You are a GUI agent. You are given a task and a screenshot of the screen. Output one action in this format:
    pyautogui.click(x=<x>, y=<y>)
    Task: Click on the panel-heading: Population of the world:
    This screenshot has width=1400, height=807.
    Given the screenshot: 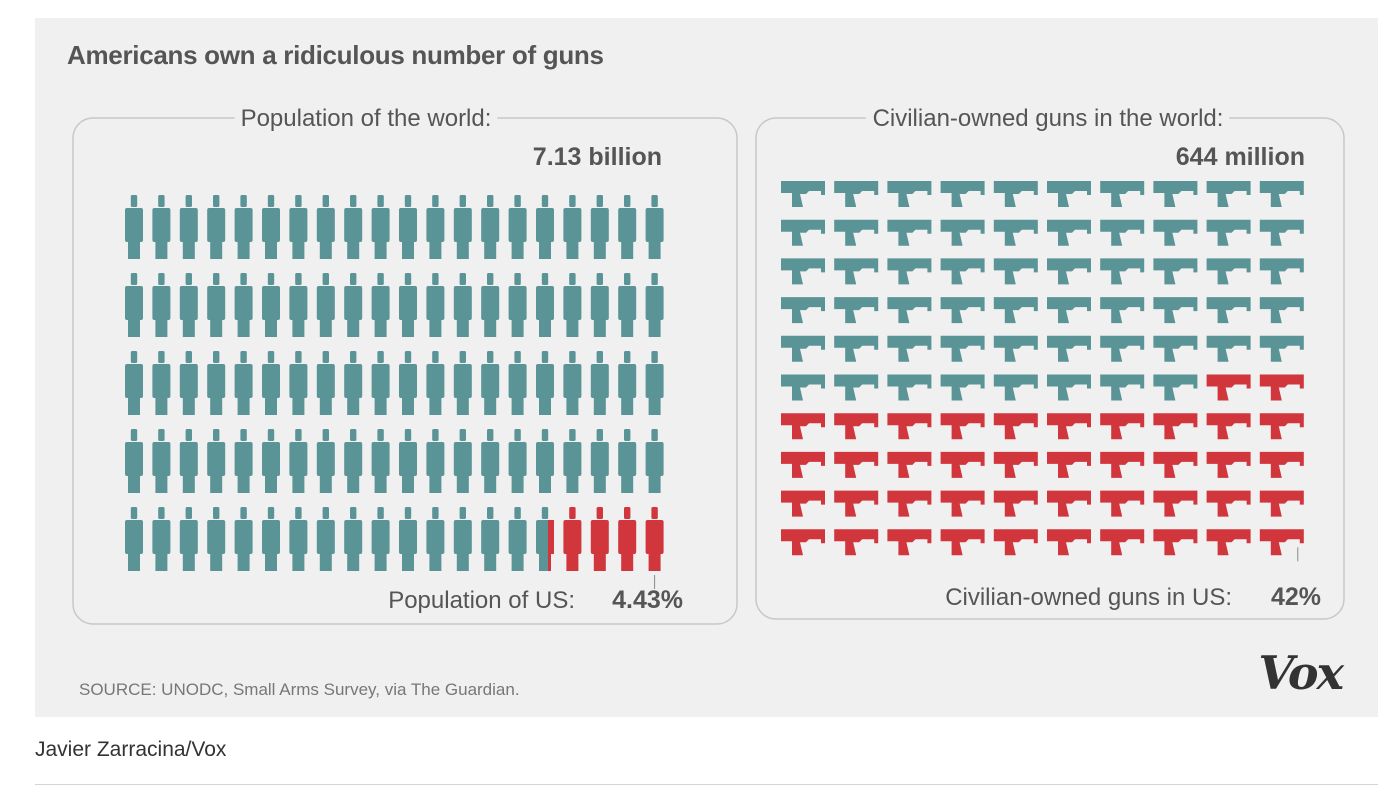 What is the action you would take?
    pyautogui.click(x=366, y=118)
    